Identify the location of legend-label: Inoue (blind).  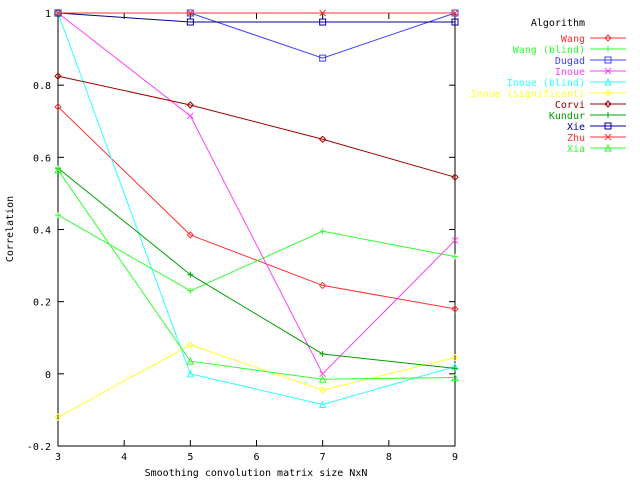
(546, 83).